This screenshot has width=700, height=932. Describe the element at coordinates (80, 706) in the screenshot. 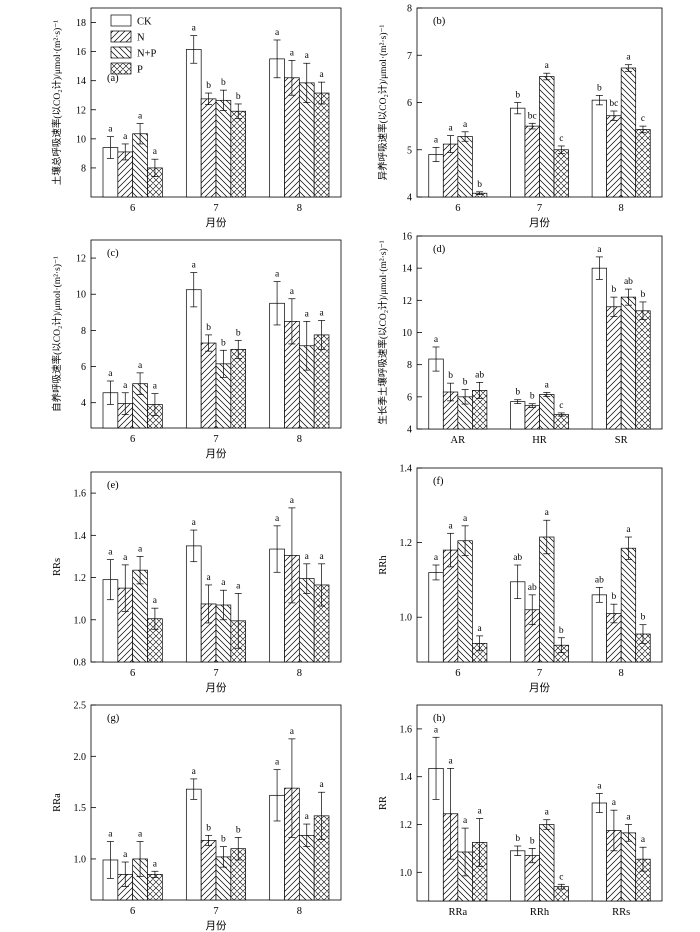

I see `y-tick-label: 2.5` at that location.